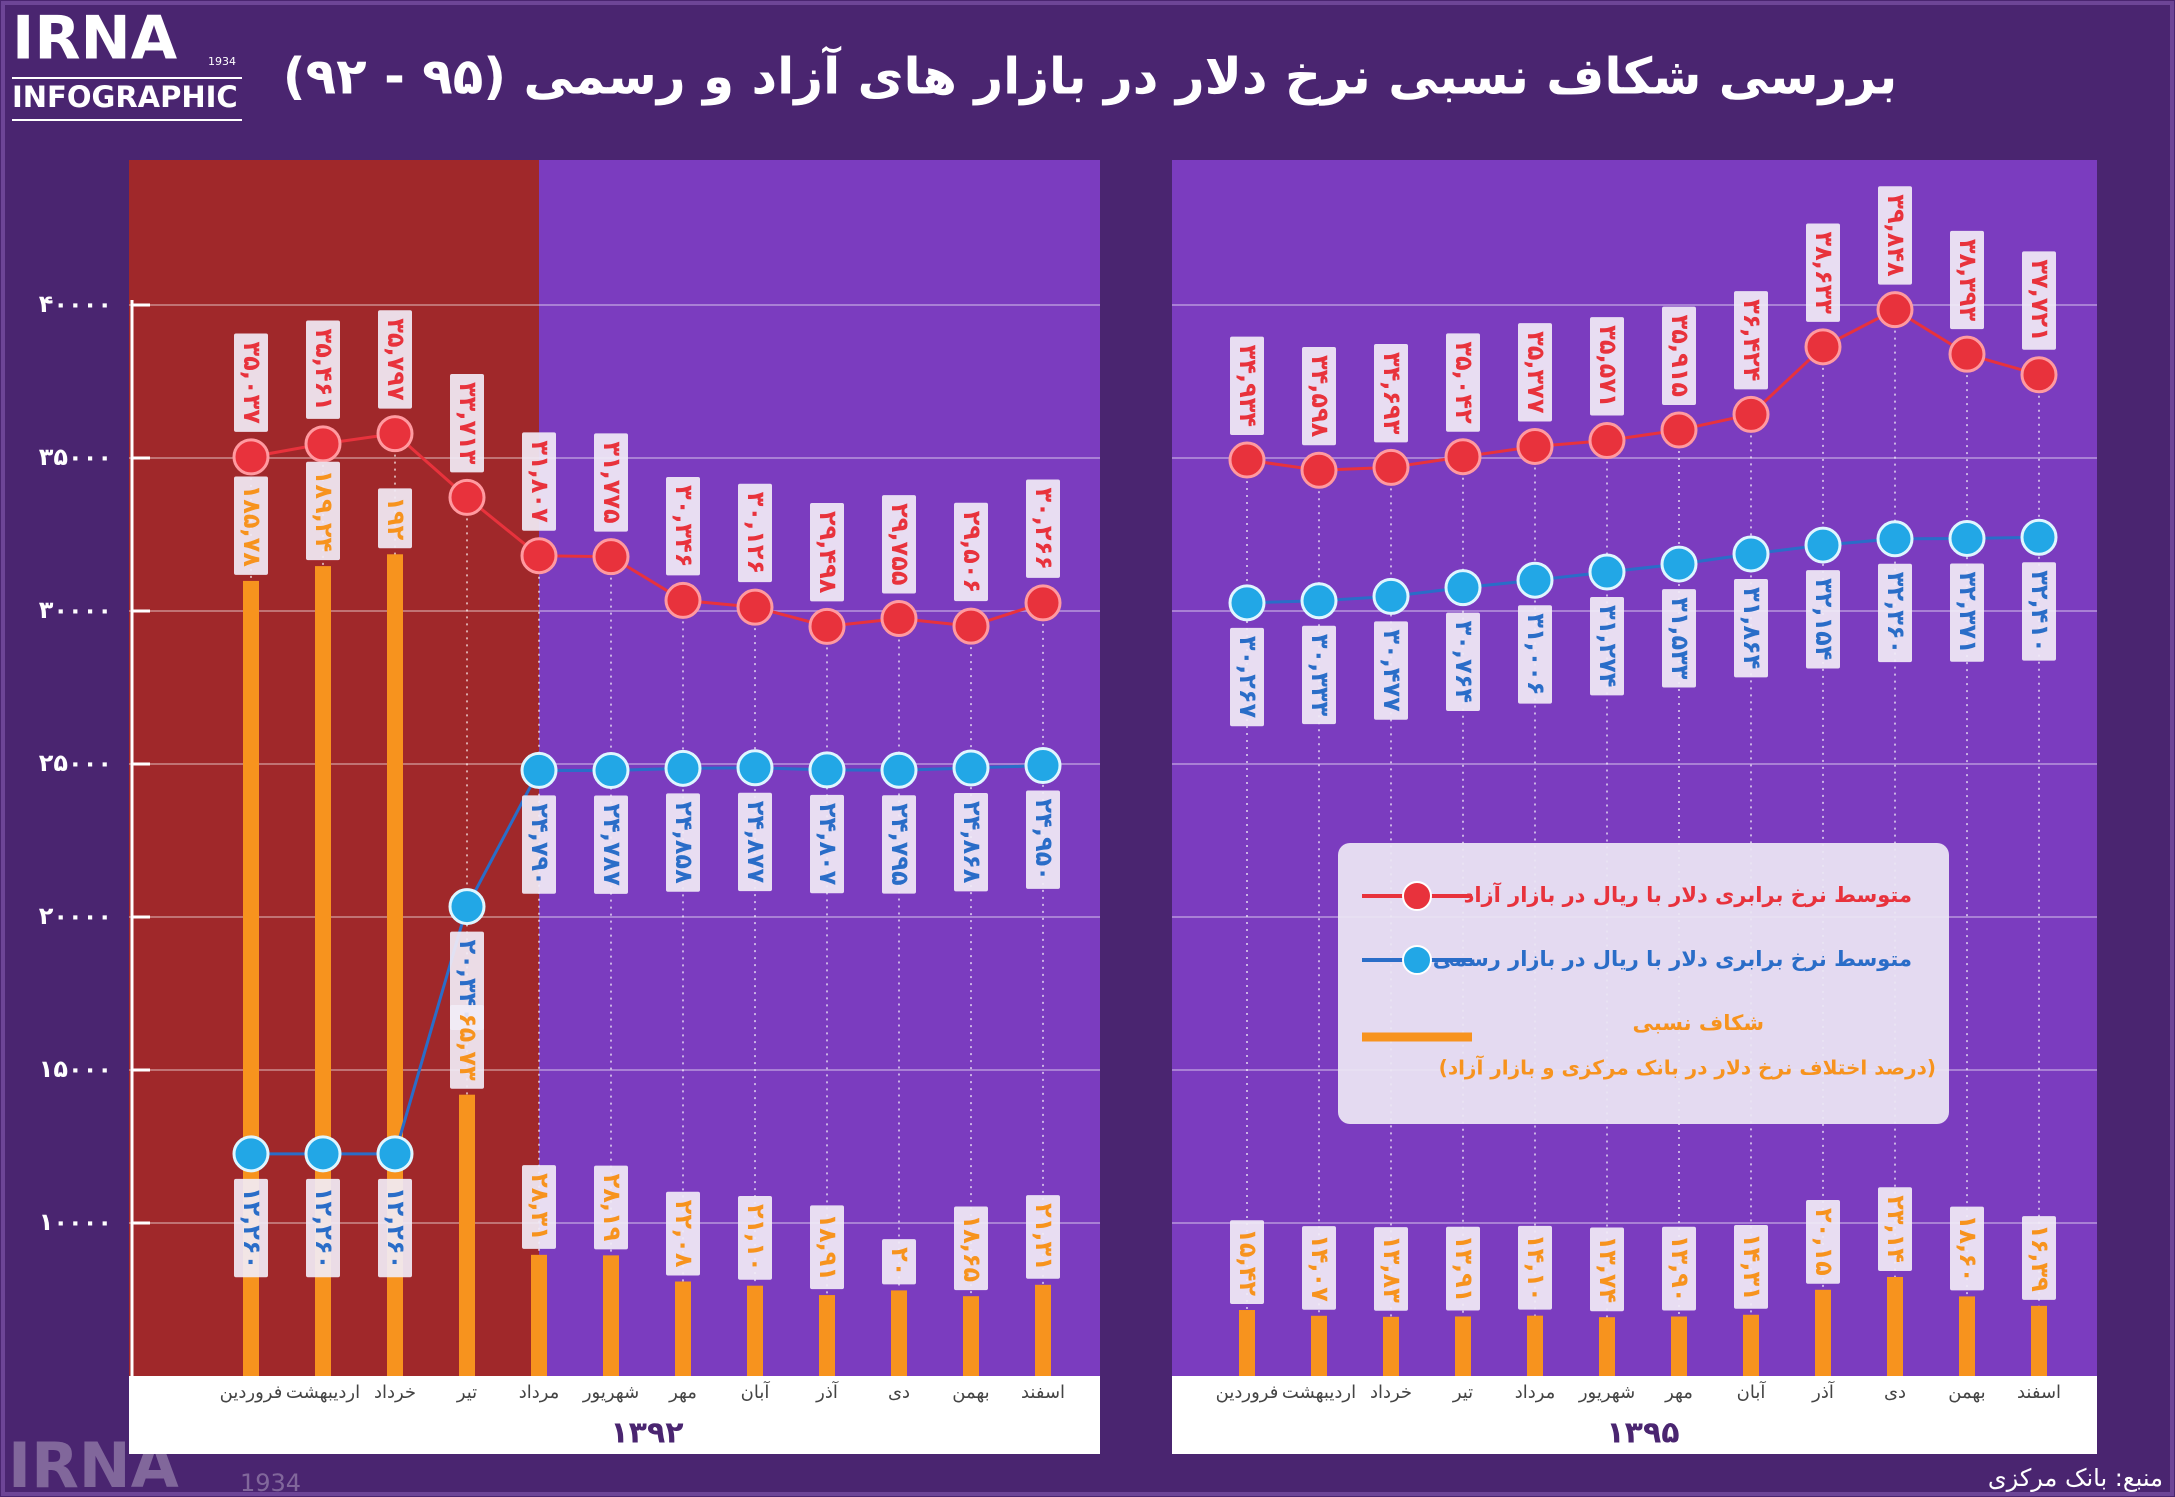 The height and width of the screenshot is (1497, 2175). Describe the element at coordinates (270, 1483) in the screenshot. I see `watermark-year: 1934` at that location.